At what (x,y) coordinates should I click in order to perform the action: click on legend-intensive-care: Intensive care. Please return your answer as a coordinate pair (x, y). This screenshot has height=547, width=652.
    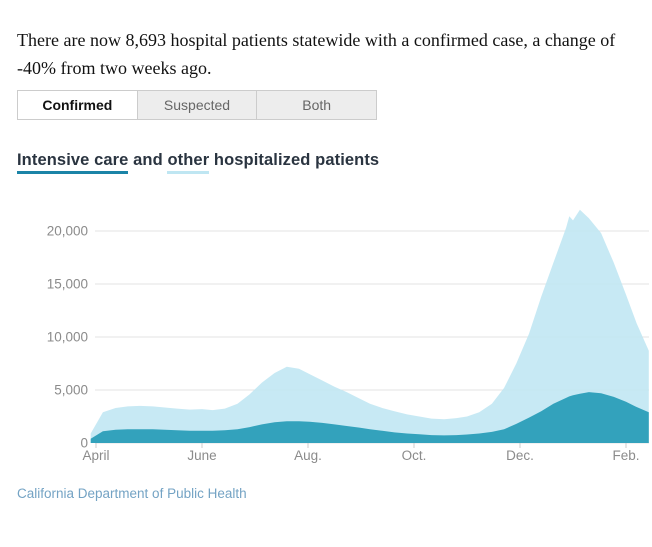
    Looking at the image, I should click on (73, 162).